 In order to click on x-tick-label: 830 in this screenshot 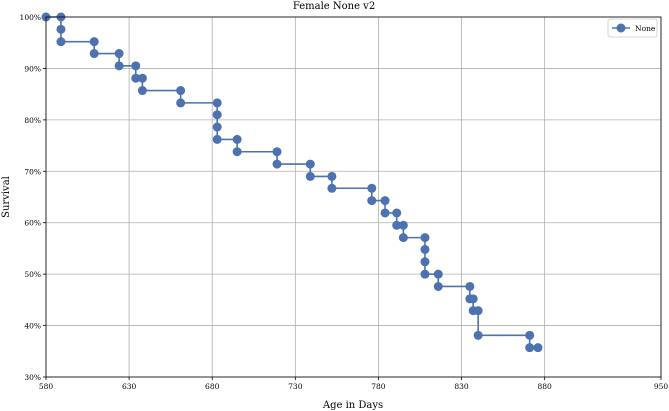, I will do `click(461, 386)`.